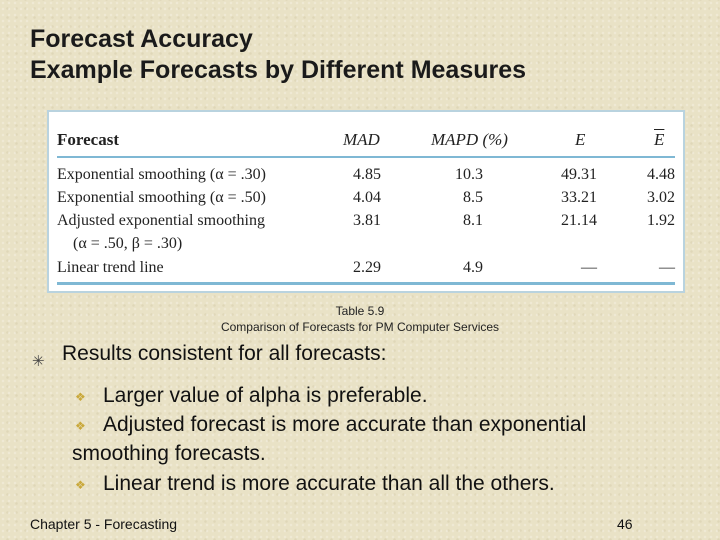 This screenshot has height=540, width=720. I want to click on row-label: Exponential smoothing (α = .50), so click(161, 197).